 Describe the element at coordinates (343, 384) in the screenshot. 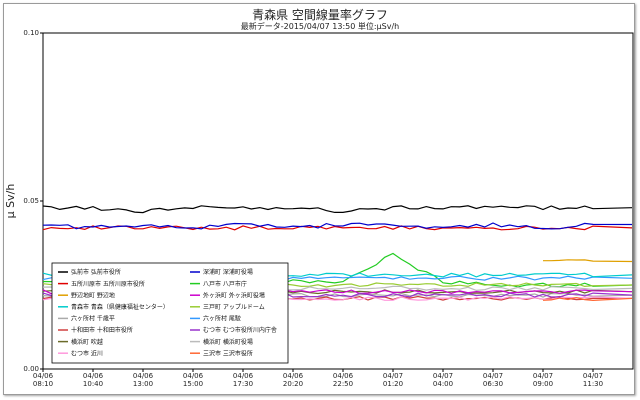

I see `x-tick-time: 22:50` at that location.